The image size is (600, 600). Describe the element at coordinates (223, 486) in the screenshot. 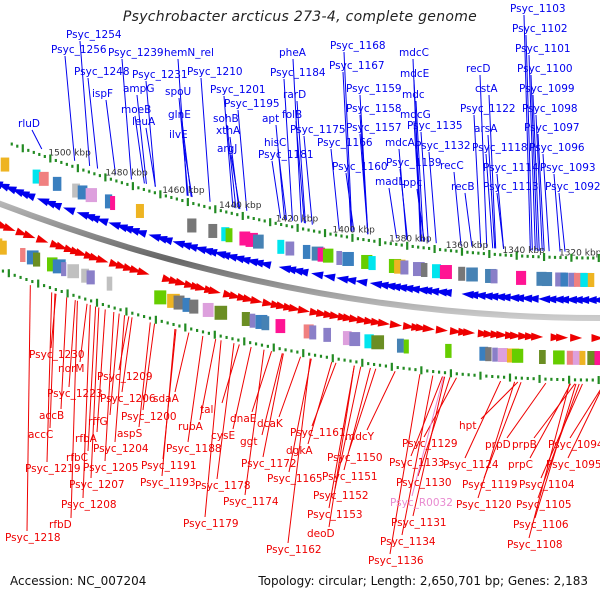

I see `reverse-gene-label: Psyc_1178` at that location.